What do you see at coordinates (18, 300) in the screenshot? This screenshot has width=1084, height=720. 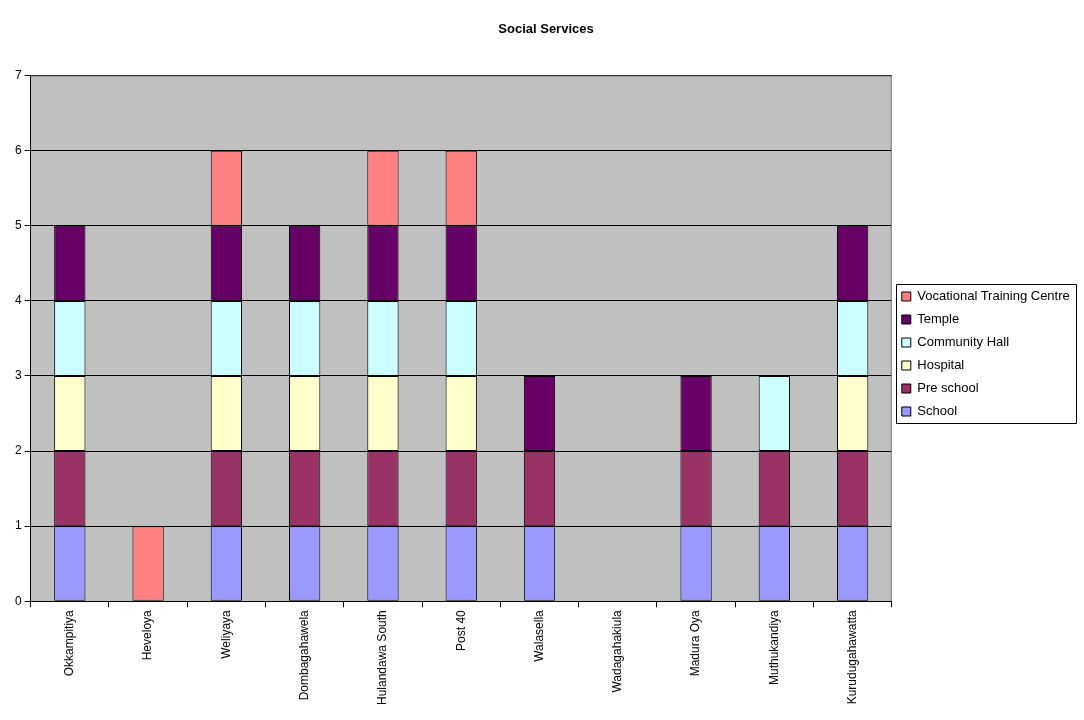 I see `y-tick-label: 4` at bounding box center [18, 300].